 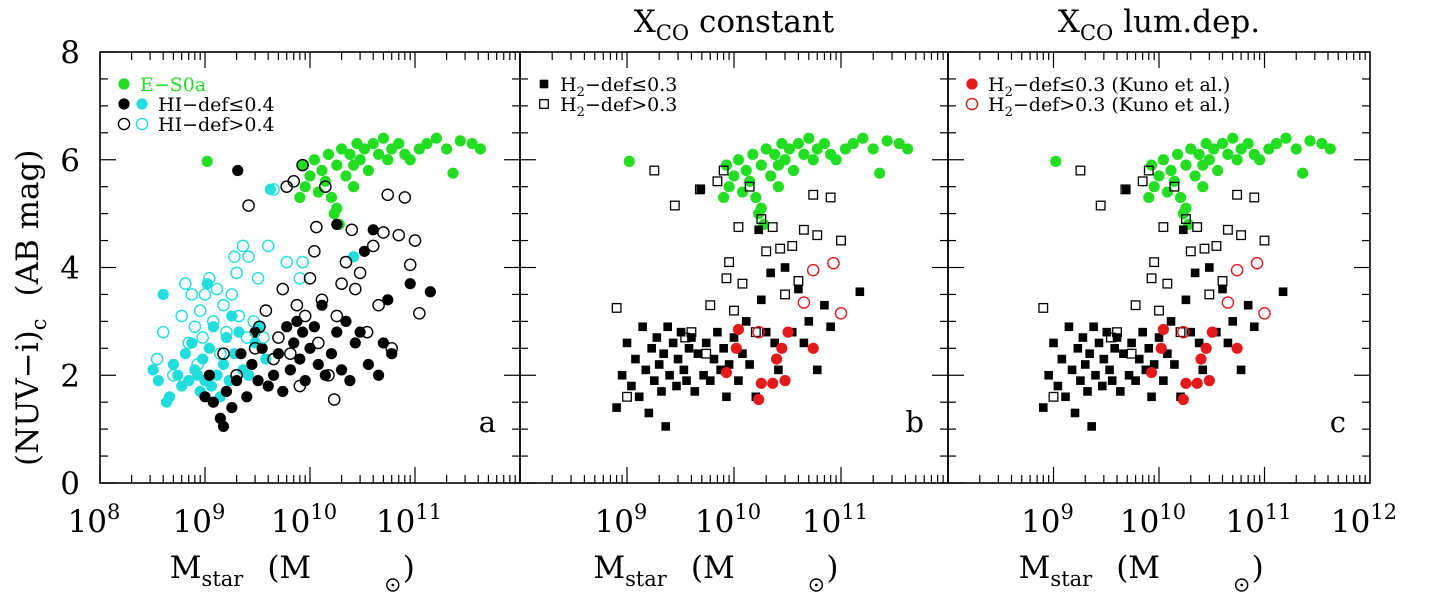 I want to click on panel-title-main: X, so click(x=1069, y=22).